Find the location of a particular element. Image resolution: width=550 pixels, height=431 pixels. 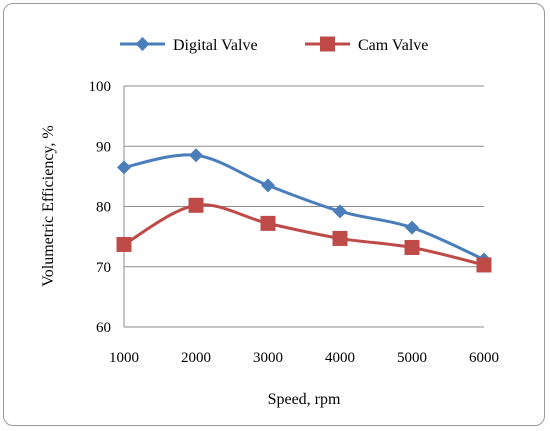

y-tick-label: 100 is located at coordinates (100, 87).